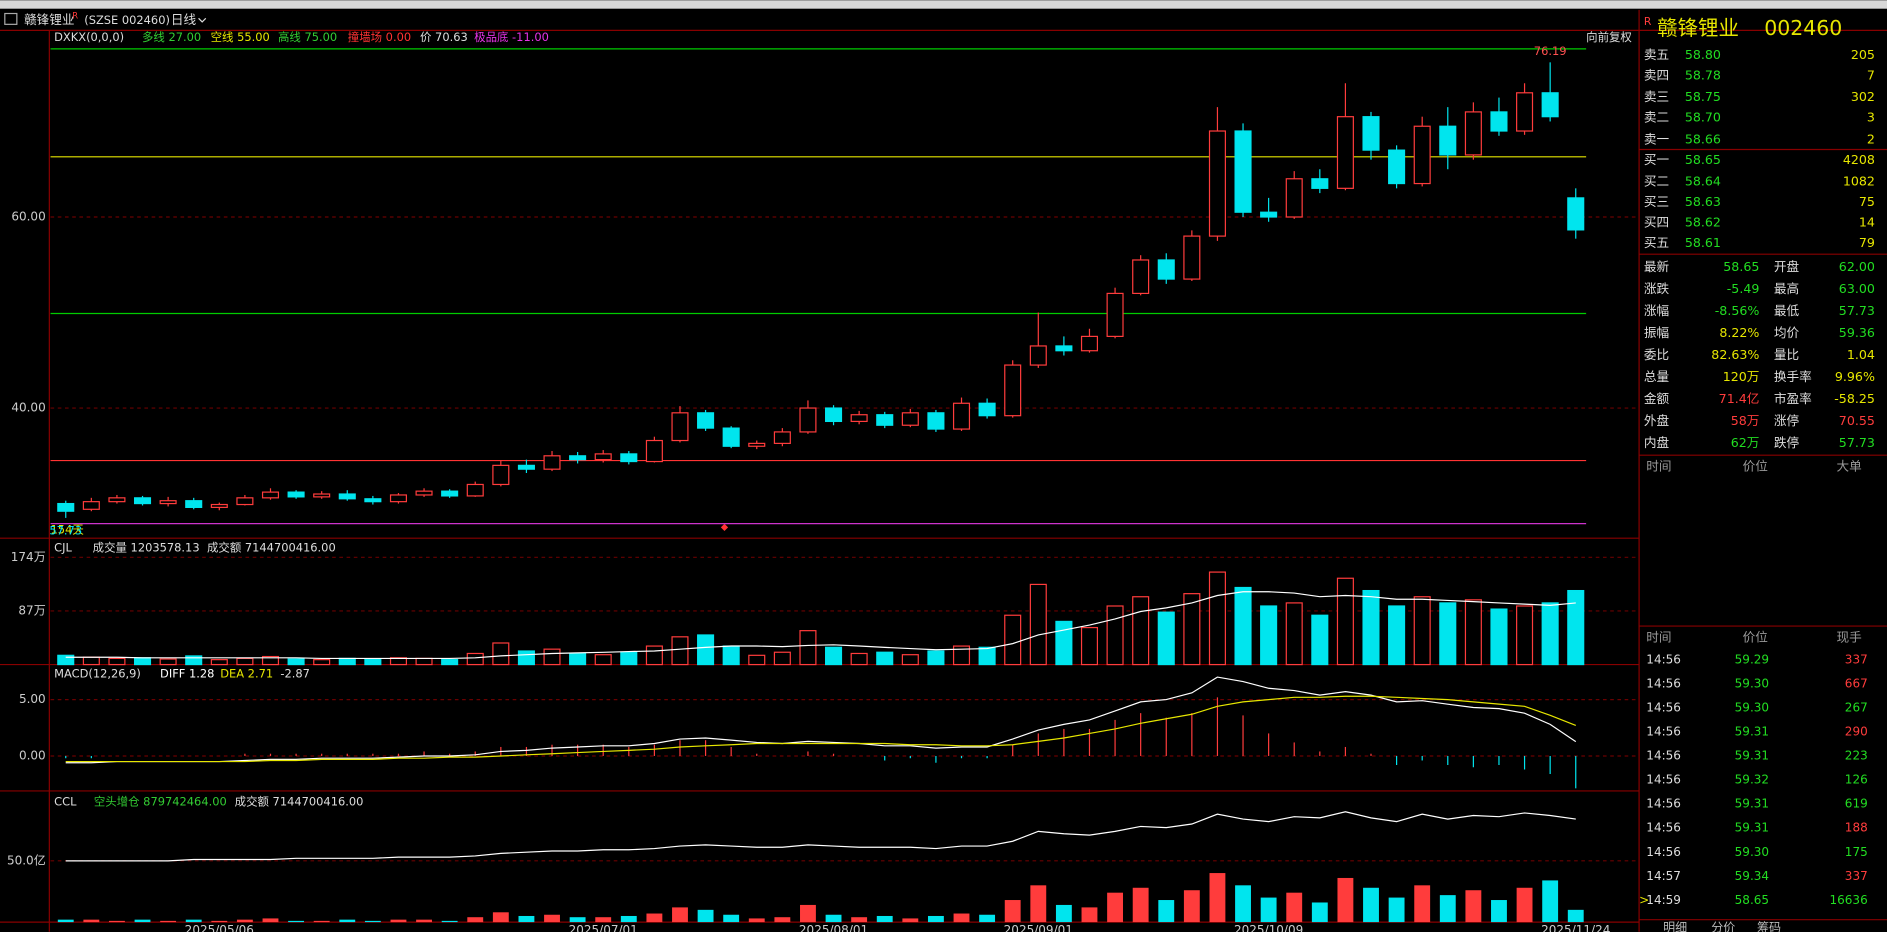 The width and height of the screenshot is (1887, 932). Describe the element at coordinates (127, 20) in the screenshot. I see `stock-code: (SZSE 002460)` at that location.